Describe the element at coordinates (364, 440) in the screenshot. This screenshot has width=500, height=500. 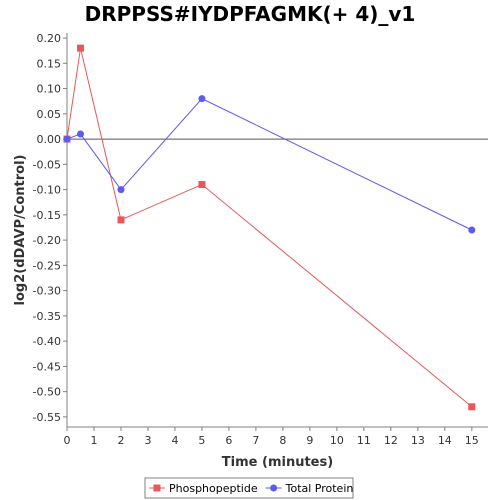
I see `x-tick-label: 11` at that location.